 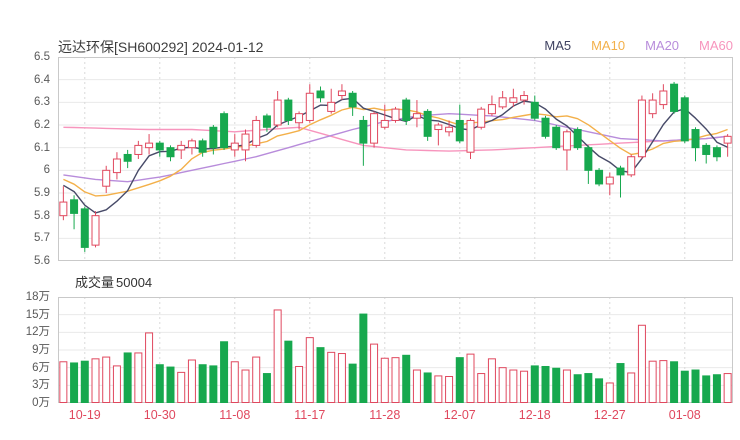 What do you see at coordinates (161, 47) in the screenshot?
I see `chart-title: 远达环保[SH600292] 2024-01-12` at bounding box center [161, 47].